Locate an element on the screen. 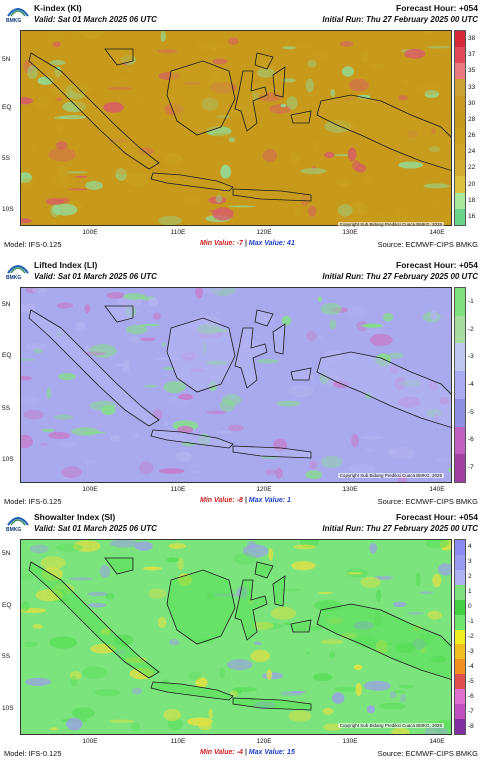  bmkg-logo-icon: BMKG is located at coordinates (18, 272).